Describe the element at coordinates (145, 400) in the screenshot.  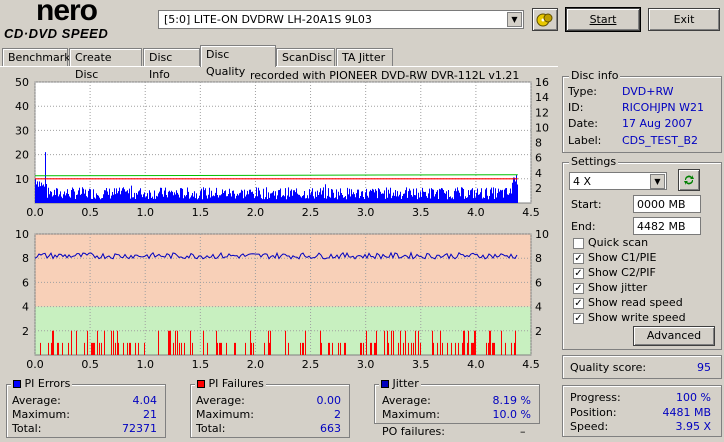
I see `pi-errors-avg: 4.04` at that location.